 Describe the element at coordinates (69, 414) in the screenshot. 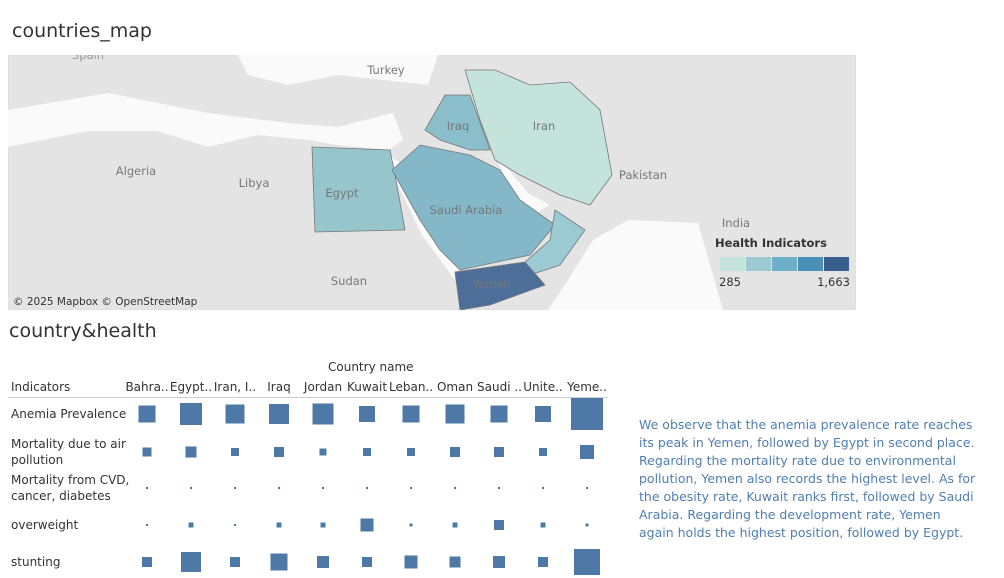

I see `row-label: Anemia Prevalence` at that location.